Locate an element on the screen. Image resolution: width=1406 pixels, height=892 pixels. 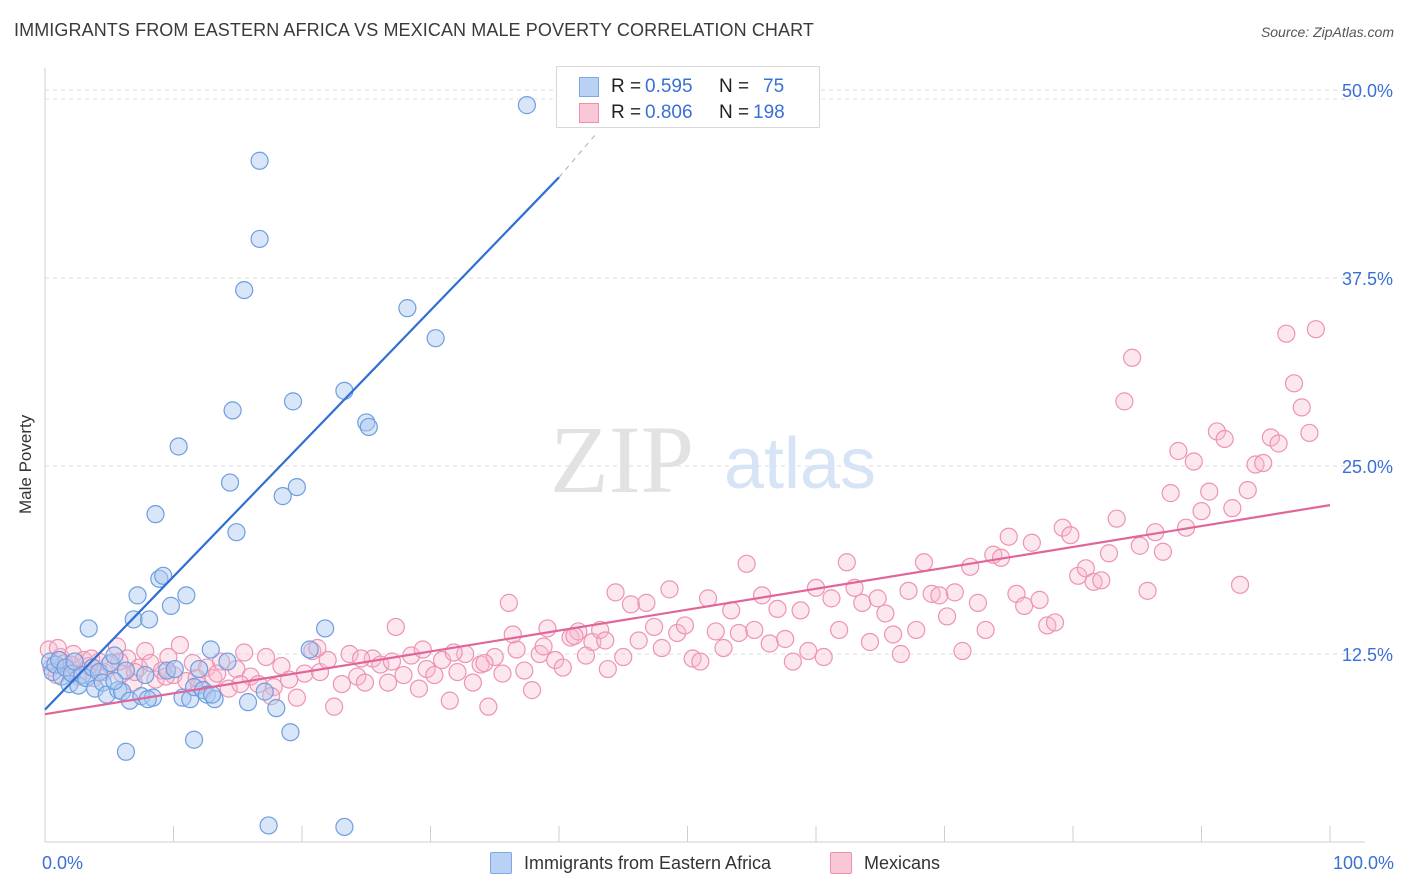
watermark: ZIP atlas is located at coordinates (713, 459).